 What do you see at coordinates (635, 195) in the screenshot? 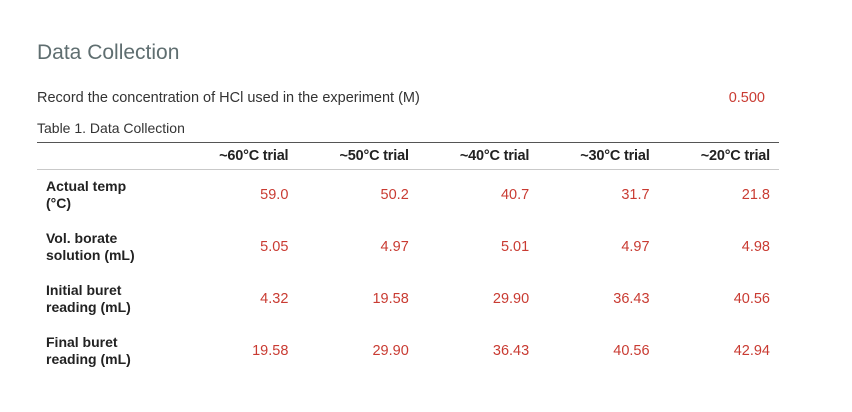
I see `cell-value: 31.7` at bounding box center [635, 195].